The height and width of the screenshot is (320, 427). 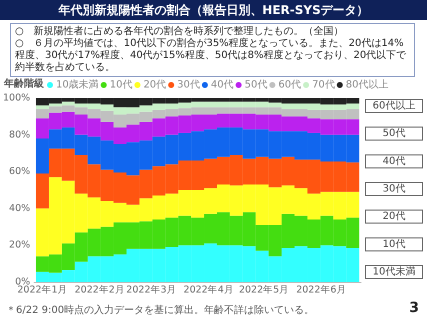 What do you see at coordinates (151, 290) in the screenshot?
I see `x-tick-label: 2022年3月` at bounding box center [151, 290].